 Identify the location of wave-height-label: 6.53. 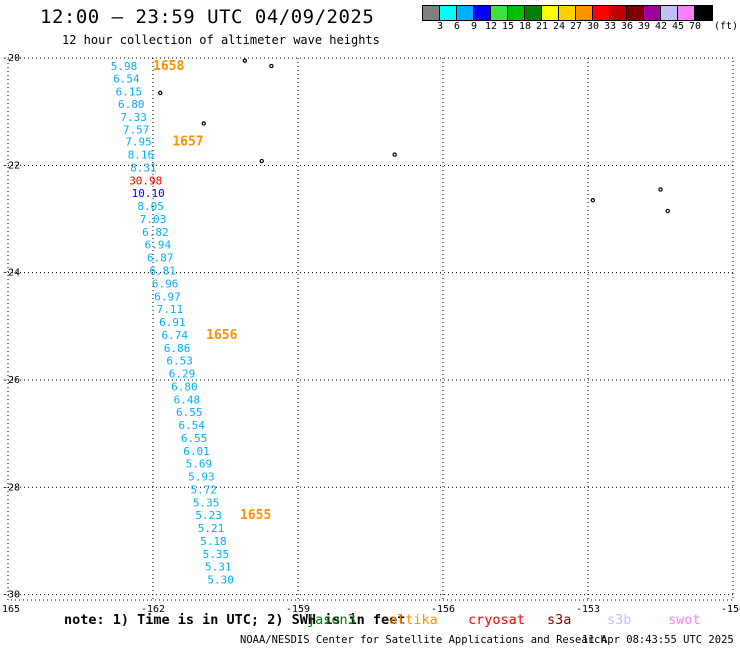
(179, 361).